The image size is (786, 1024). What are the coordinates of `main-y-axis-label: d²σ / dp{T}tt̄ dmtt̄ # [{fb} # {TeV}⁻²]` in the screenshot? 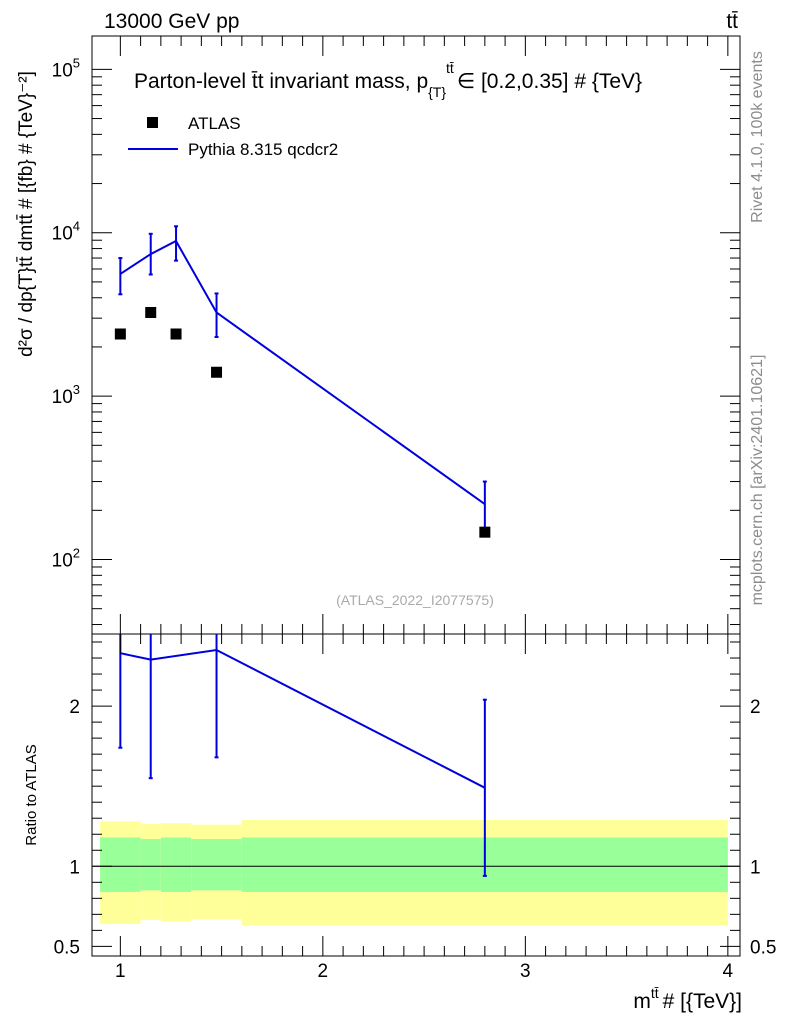 It's located at (26, 214).